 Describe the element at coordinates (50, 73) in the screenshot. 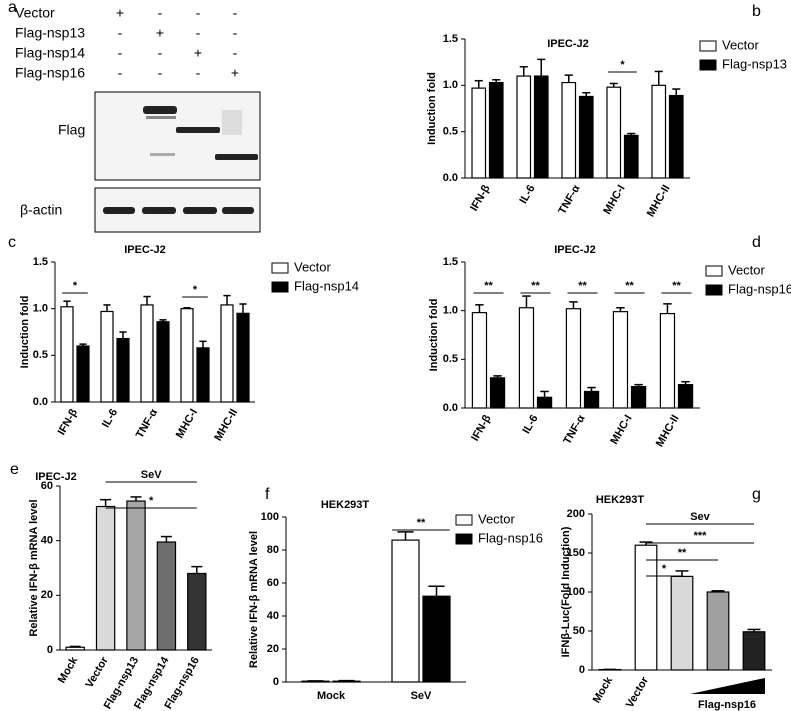

I see `condition-label: Flag-nsp16` at that location.